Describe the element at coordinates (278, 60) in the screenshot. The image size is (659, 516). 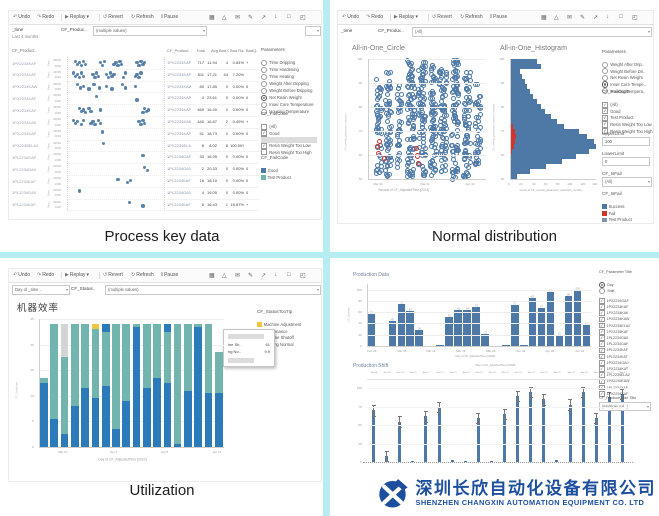
I see `radio-option: Time Dripping` at that location.